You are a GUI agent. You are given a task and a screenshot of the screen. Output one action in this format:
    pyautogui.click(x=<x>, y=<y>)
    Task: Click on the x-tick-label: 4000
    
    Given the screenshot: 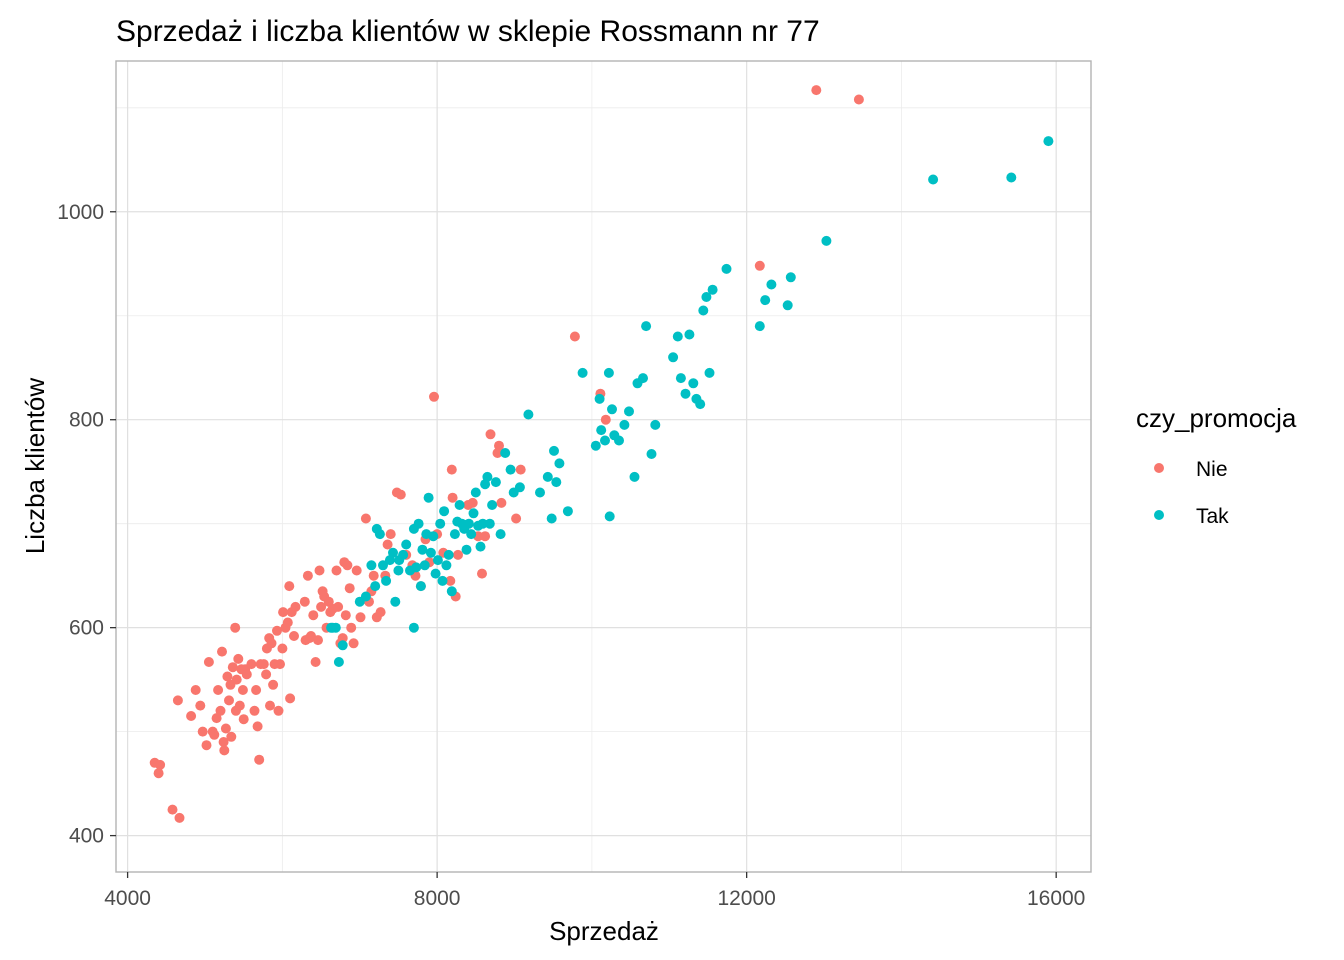 What is the action you would take?
    pyautogui.click(x=127, y=898)
    